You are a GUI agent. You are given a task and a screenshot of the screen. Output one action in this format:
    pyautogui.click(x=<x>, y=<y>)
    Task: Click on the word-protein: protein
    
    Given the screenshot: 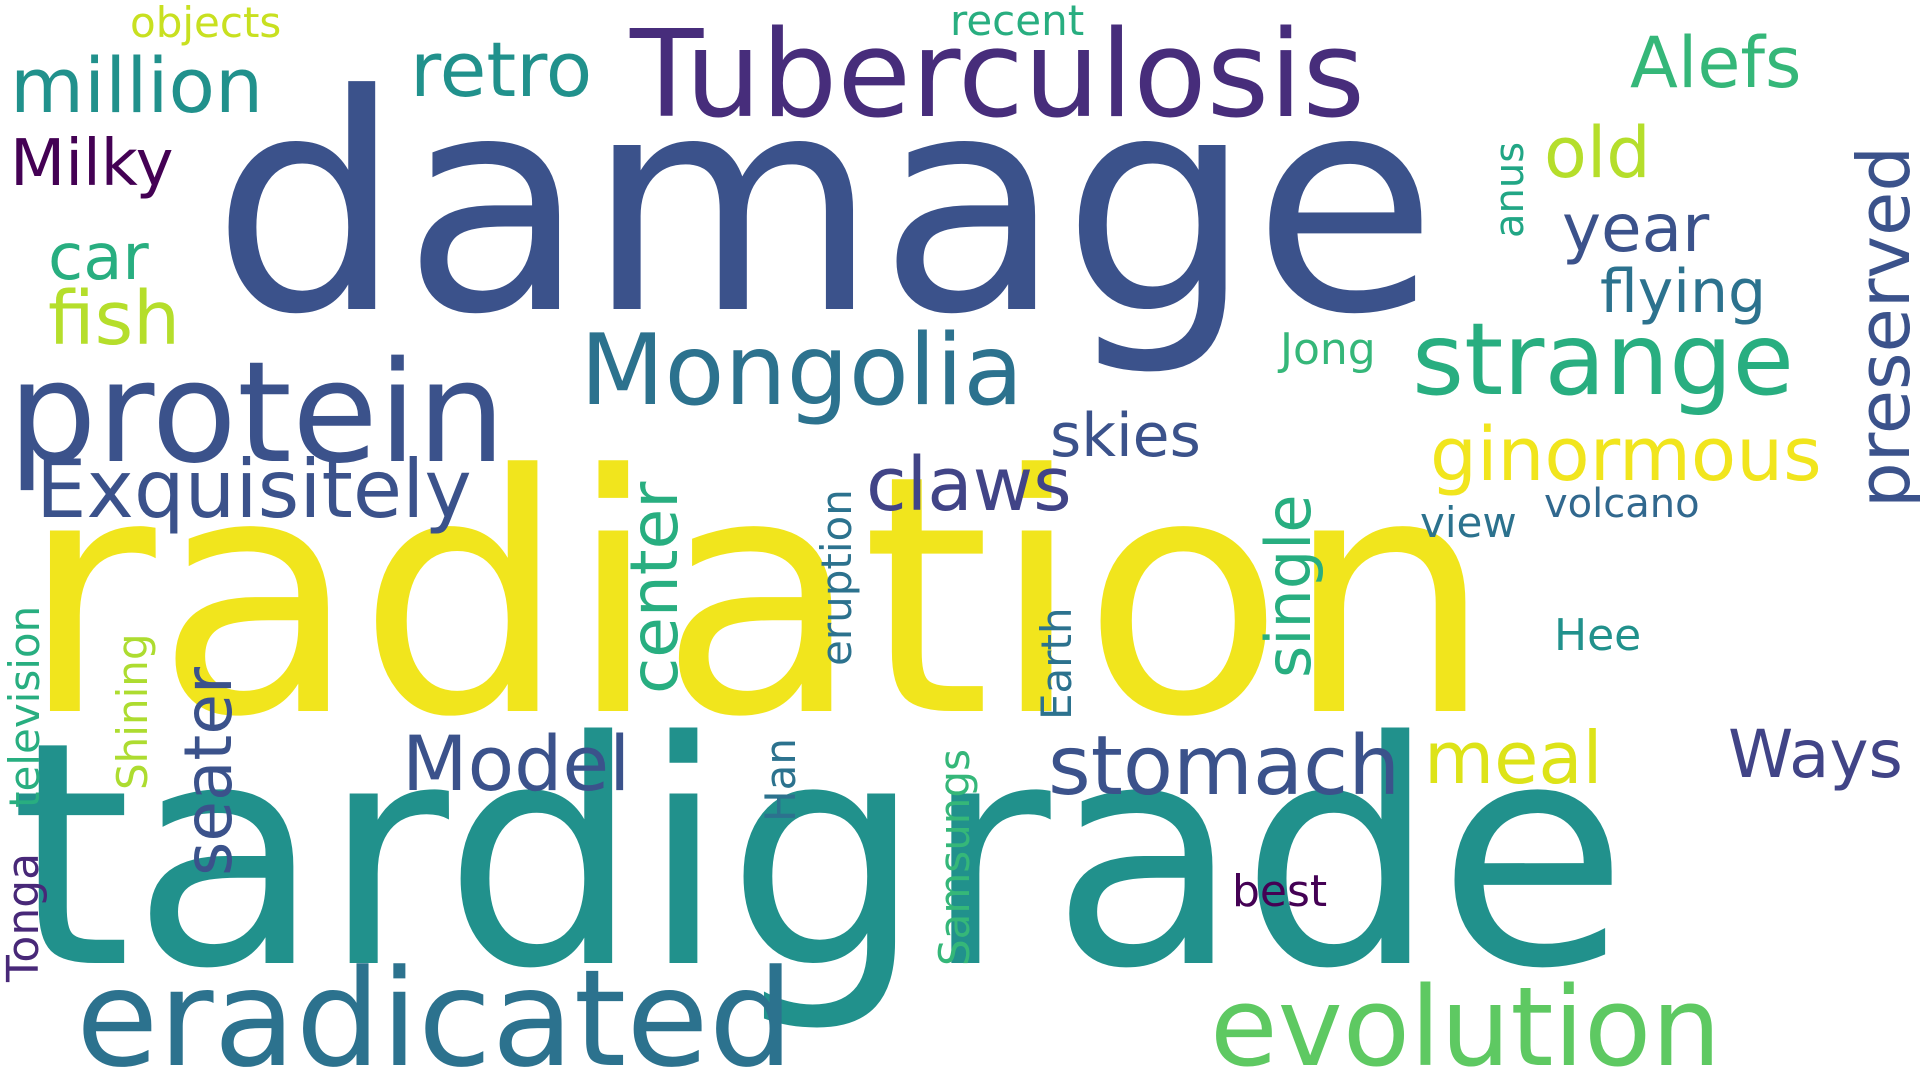 What is the action you would take?
    pyautogui.click(x=257, y=413)
    